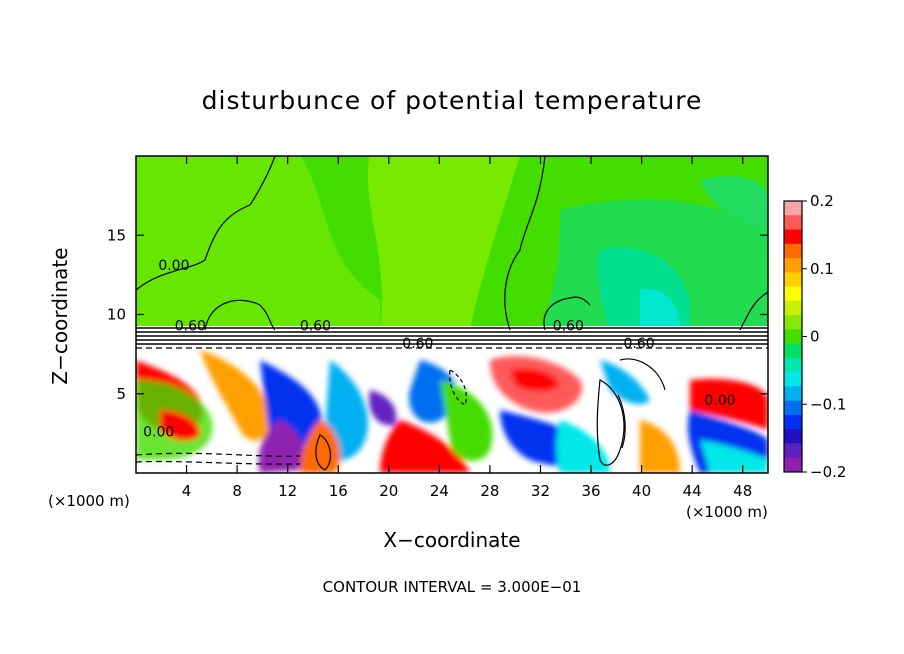 This screenshot has height=654, width=904. Describe the element at coordinates (742, 491) in the screenshot. I see `x-tick-label: 48` at that location.